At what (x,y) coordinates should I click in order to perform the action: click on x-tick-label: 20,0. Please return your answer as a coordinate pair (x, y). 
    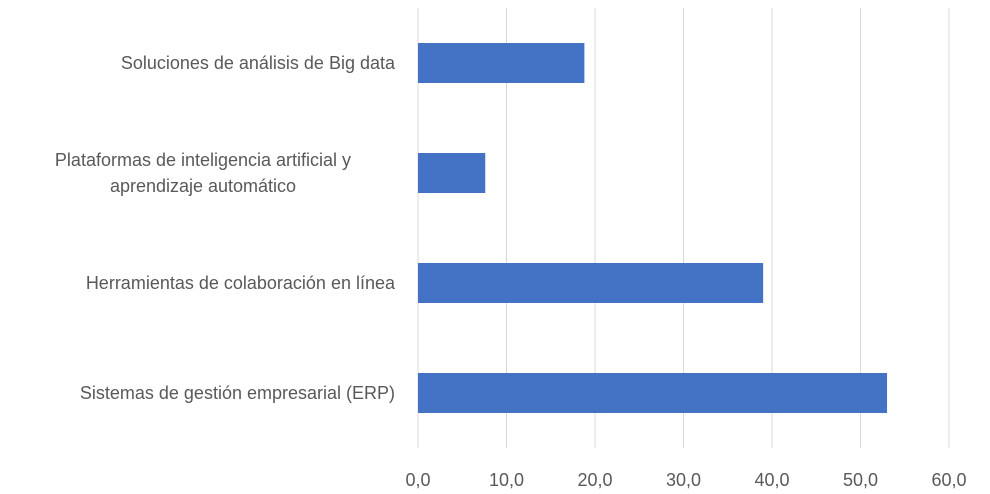
    Looking at the image, I should click on (594, 480).